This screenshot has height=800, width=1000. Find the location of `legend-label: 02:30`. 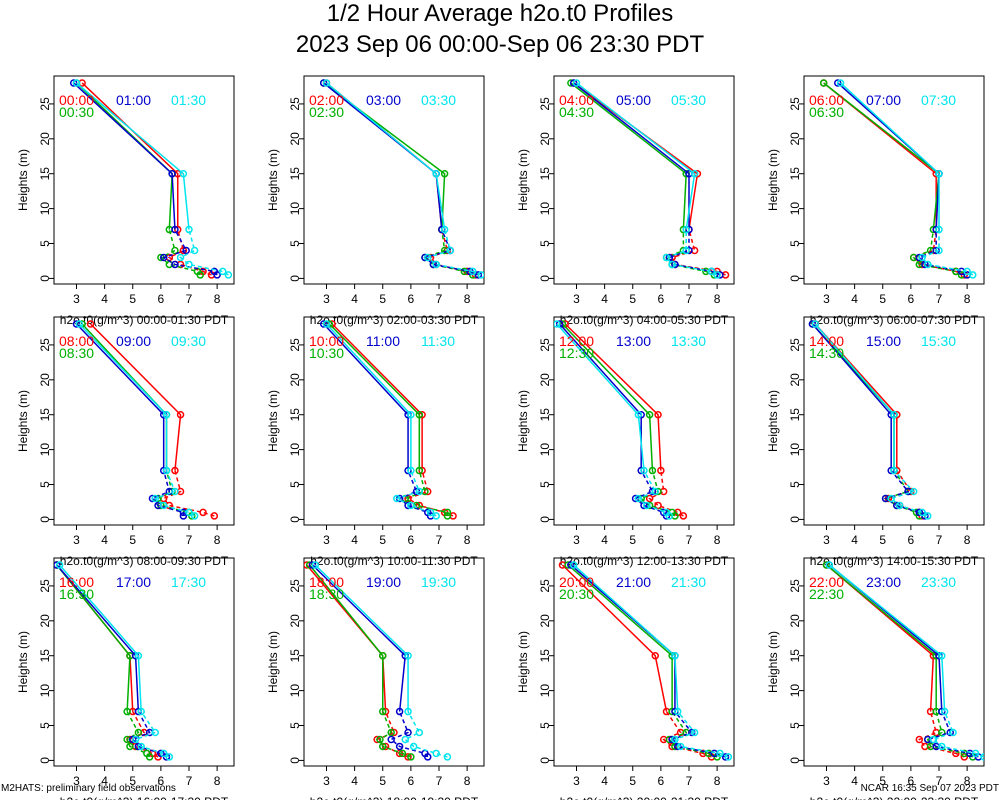

legend-label: 02:30 is located at coordinates (326, 112).